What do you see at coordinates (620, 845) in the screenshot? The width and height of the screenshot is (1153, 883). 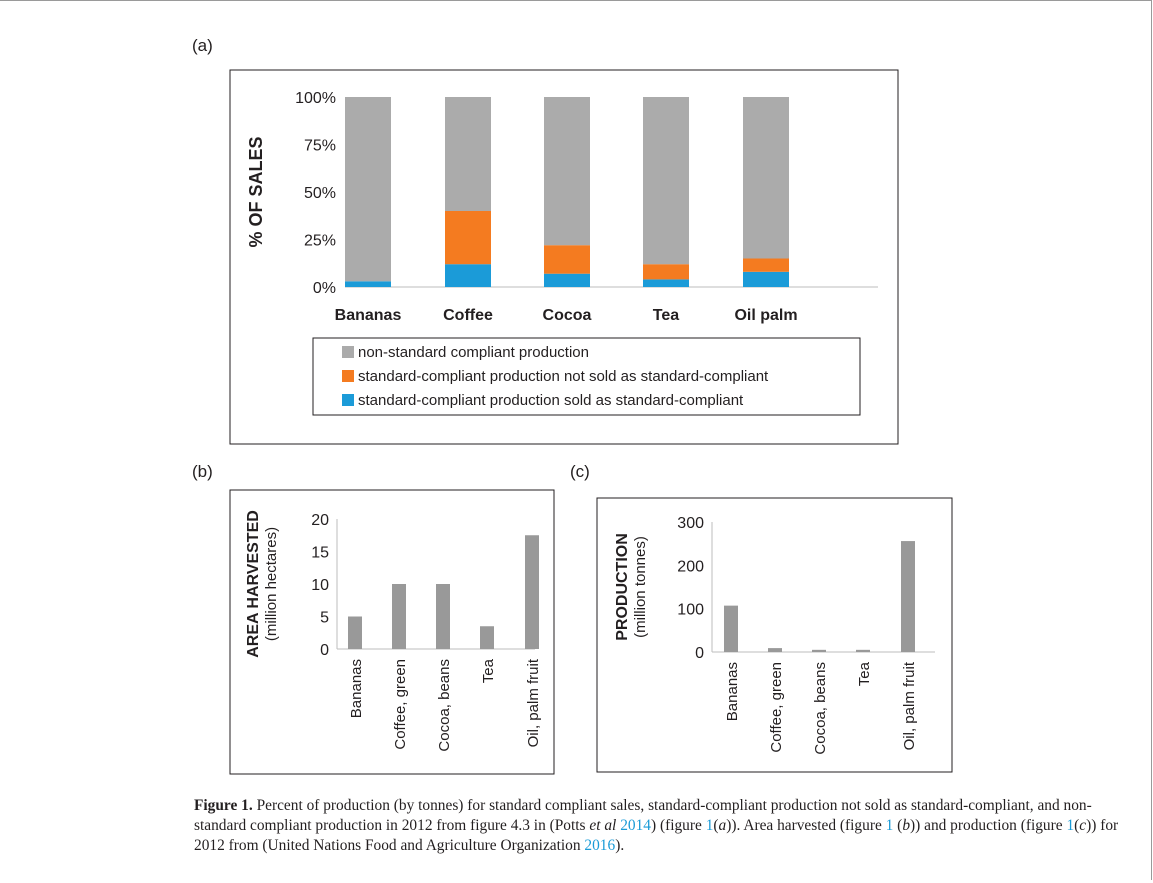 I see `caption-text-9: ).` at bounding box center [620, 845].